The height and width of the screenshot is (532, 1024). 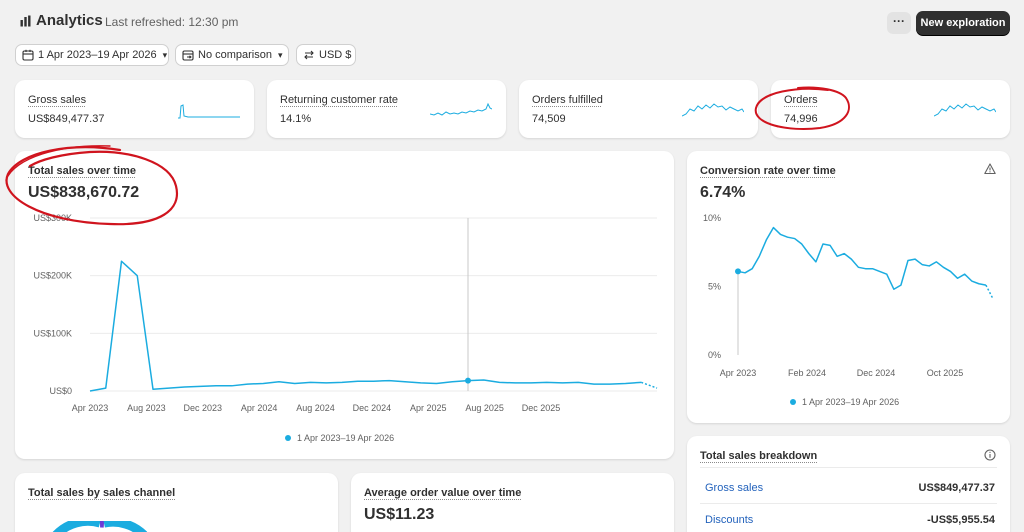 I want to click on metric-value: US$849,477.37, so click(x=66, y=119).